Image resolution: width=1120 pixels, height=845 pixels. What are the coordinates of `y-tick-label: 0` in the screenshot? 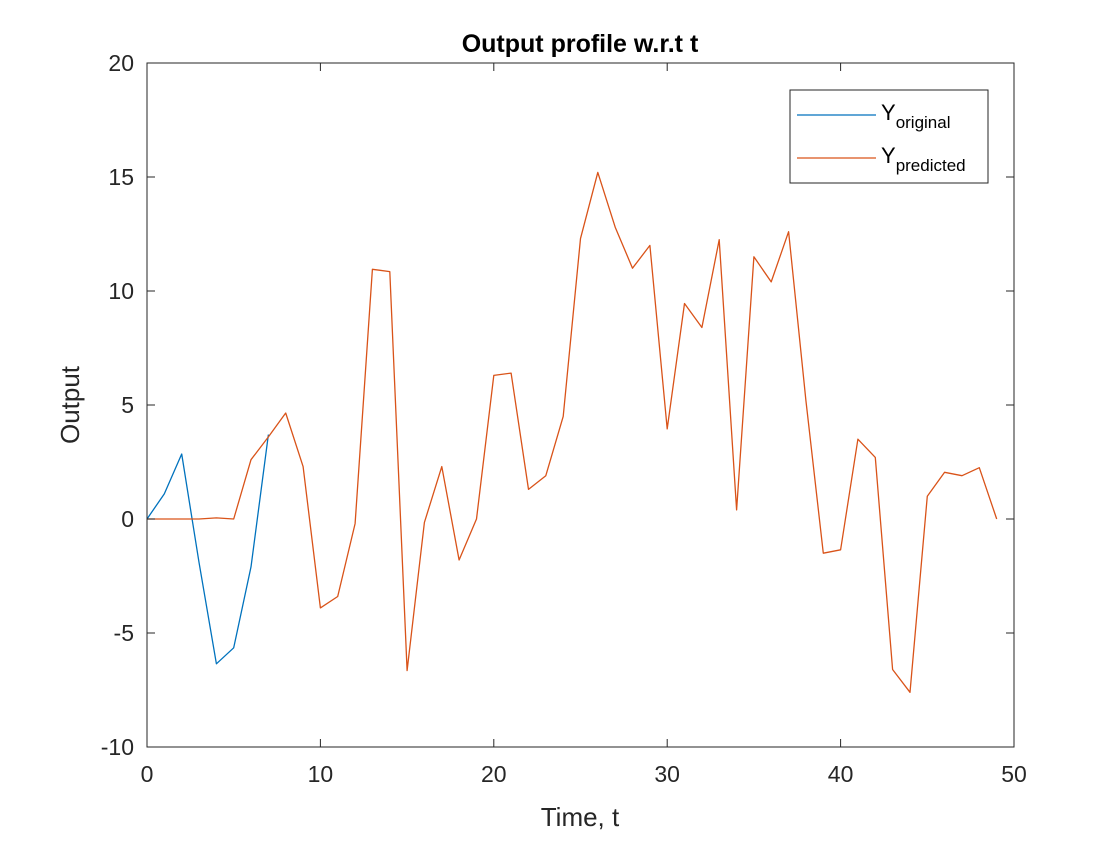 It's located at (127, 519).